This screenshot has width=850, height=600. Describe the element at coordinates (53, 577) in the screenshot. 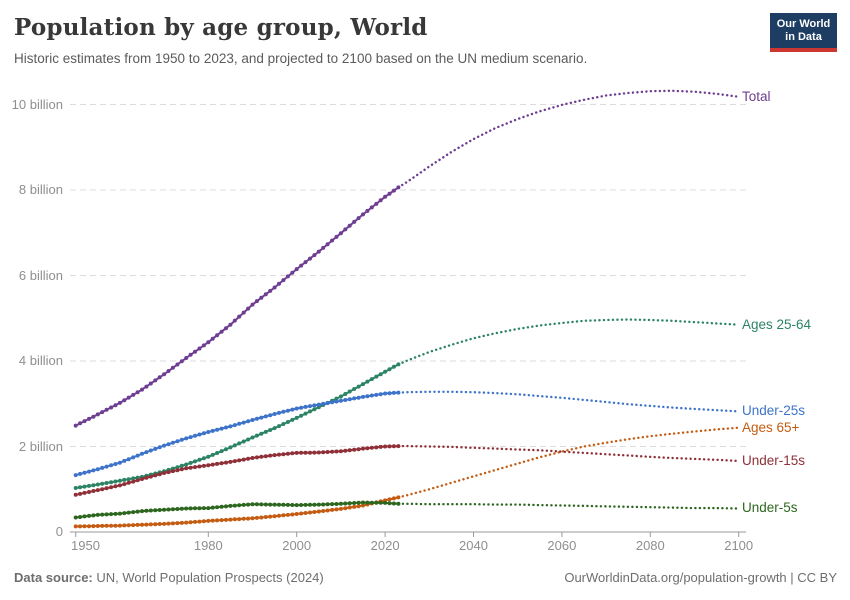

I see `footer-data-source-label: Data source:` at that location.